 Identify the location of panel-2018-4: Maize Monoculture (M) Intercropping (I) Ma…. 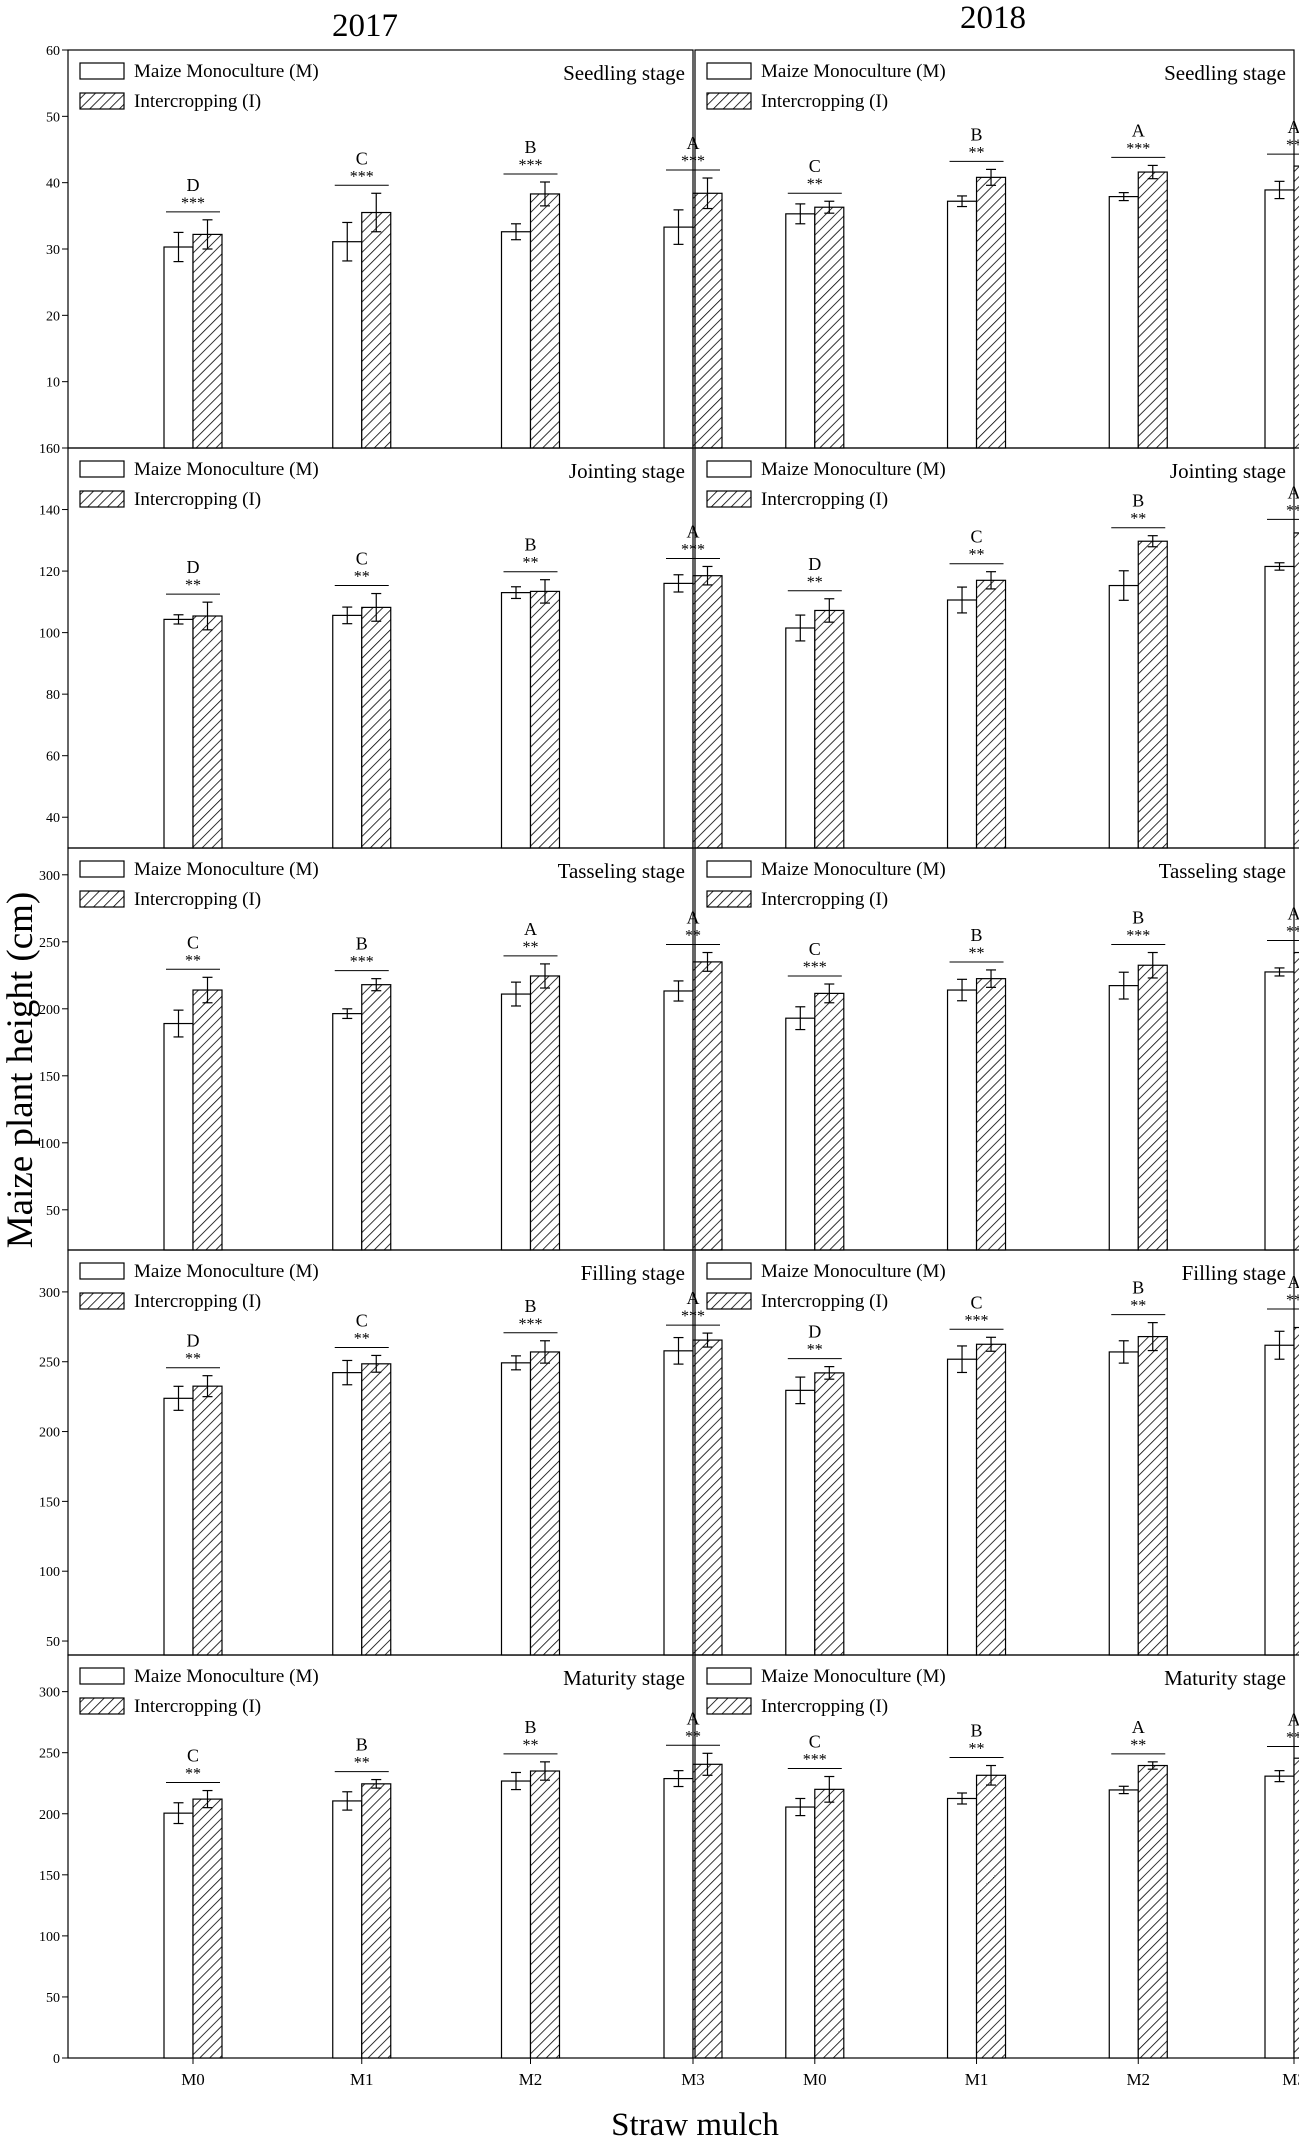
(996, 1871).